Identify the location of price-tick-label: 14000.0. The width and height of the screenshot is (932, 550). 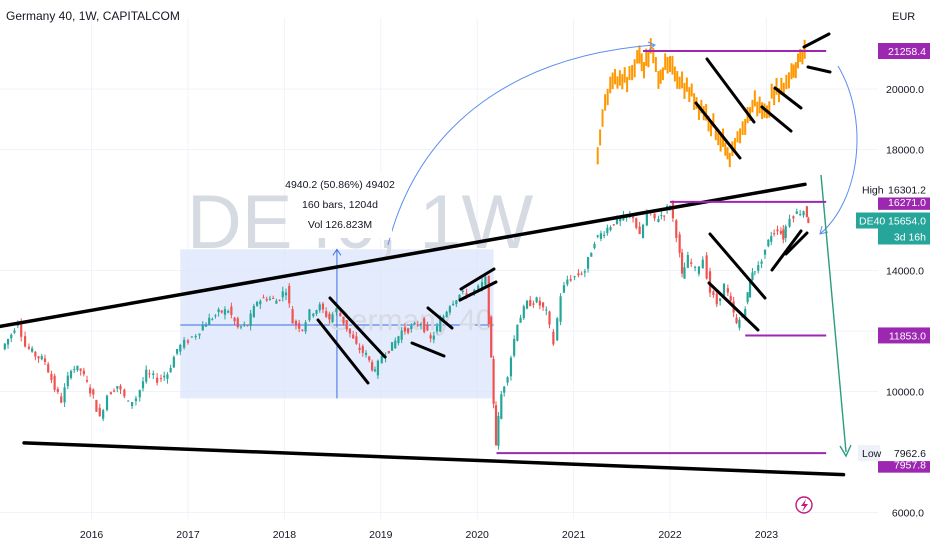
(905, 272).